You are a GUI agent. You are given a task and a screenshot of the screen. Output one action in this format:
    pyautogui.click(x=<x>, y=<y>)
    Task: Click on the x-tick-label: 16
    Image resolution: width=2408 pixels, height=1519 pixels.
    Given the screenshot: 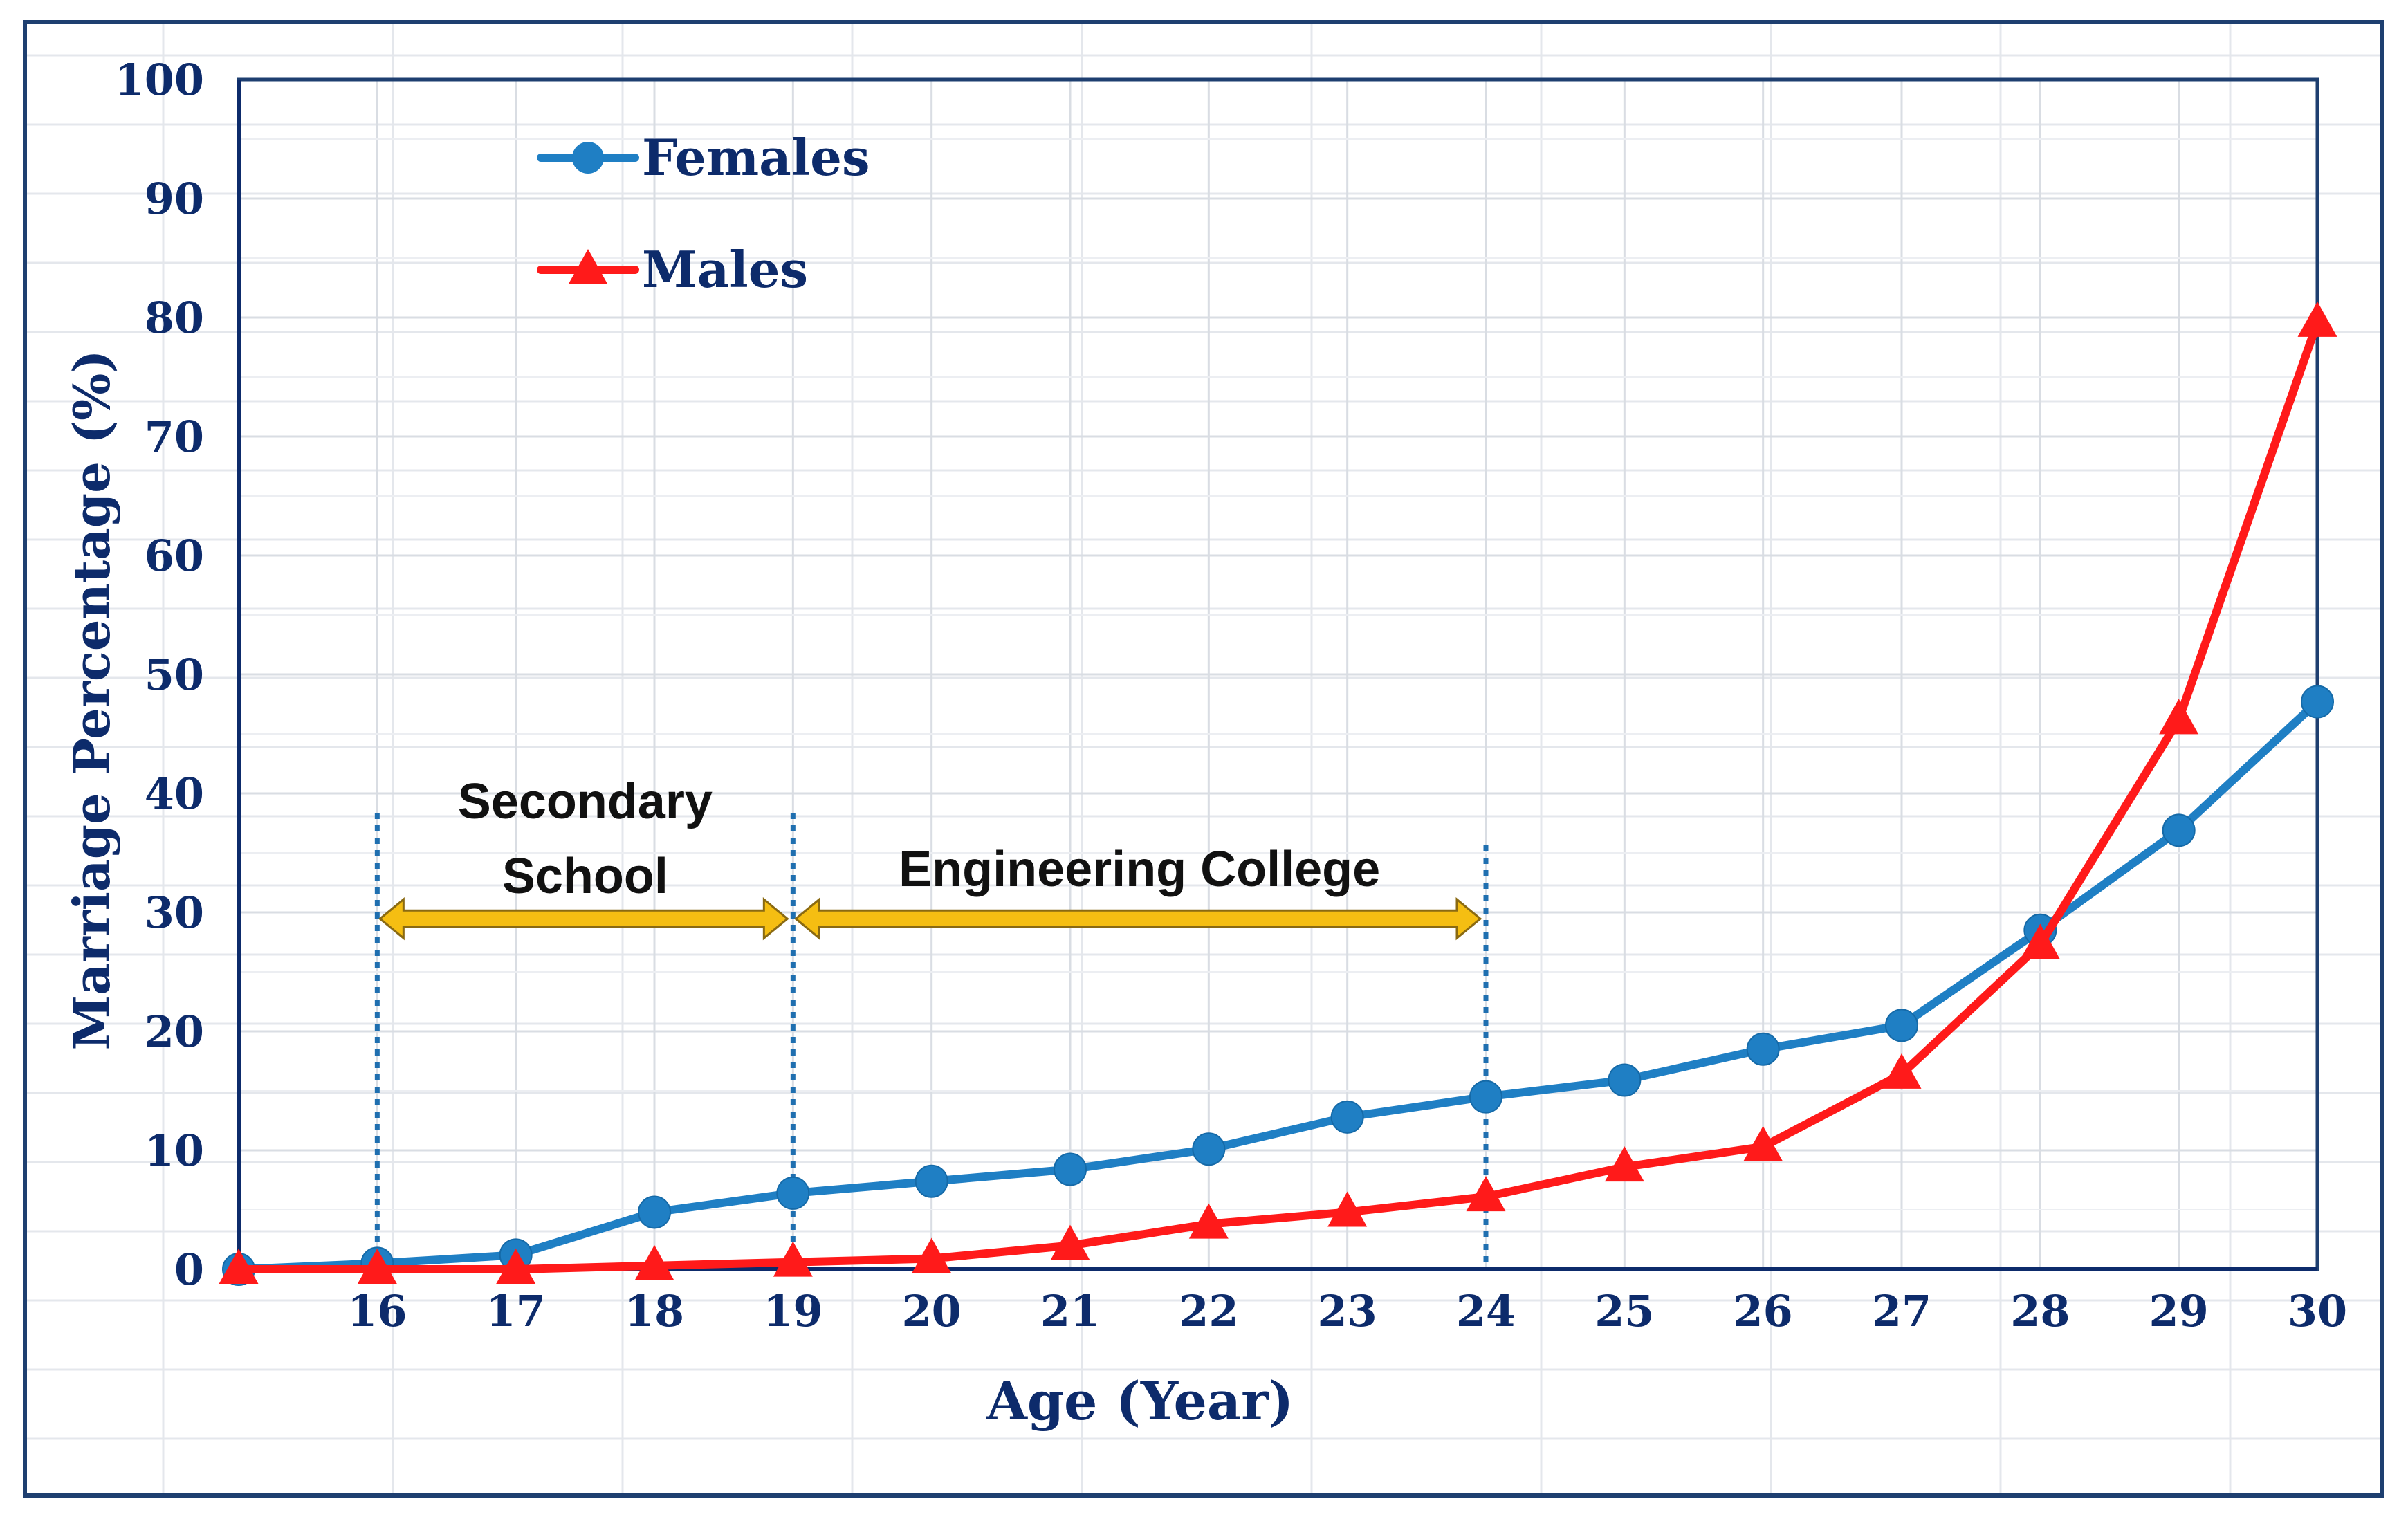 What is the action you would take?
    pyautogui.click(x=377, y=1311)
    